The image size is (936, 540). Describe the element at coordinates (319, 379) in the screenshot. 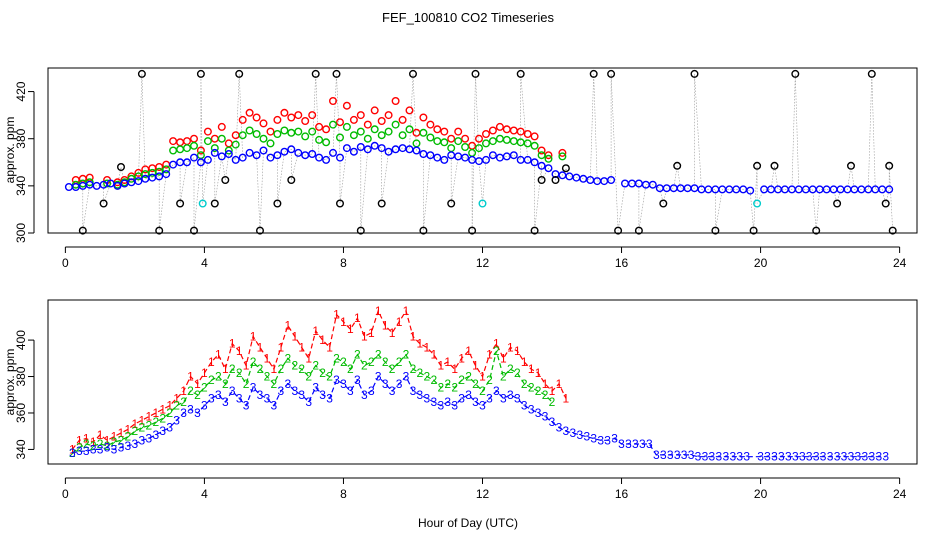

I see `bottom-line-series1` at that location.